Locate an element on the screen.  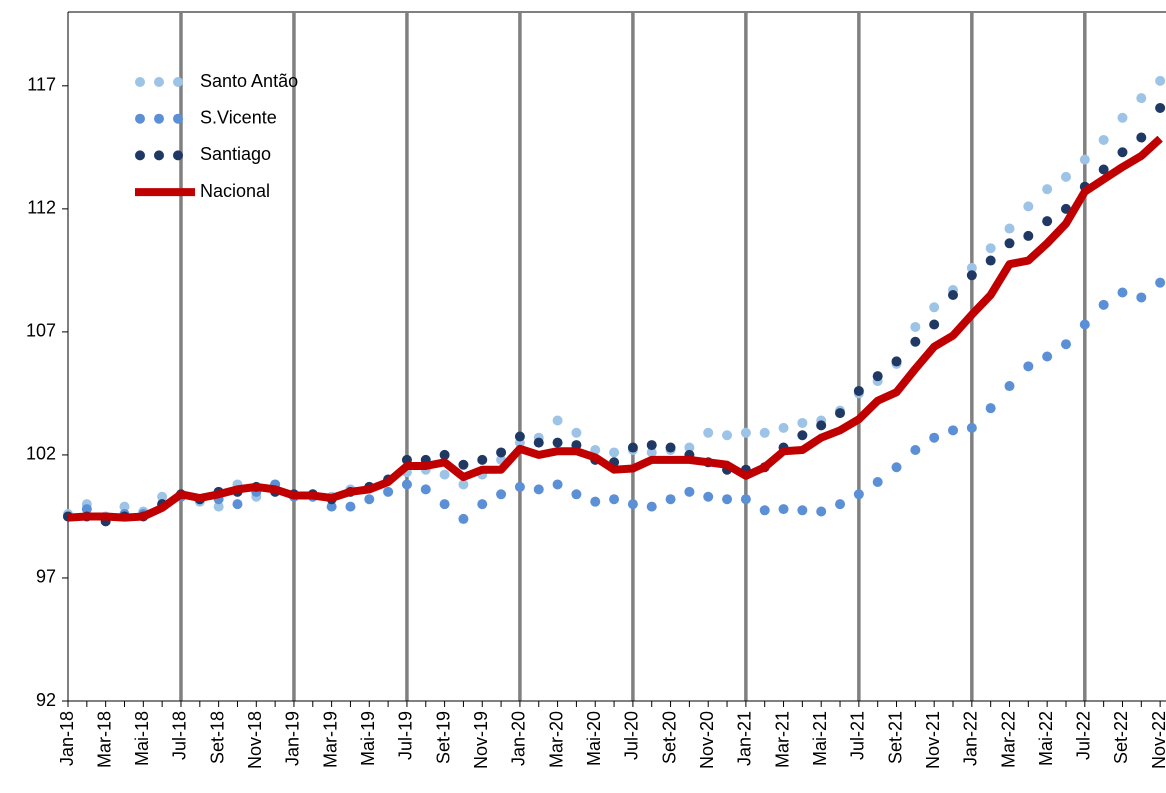
x-tick-label: Set-22 is located at coordinates (1121, 737).